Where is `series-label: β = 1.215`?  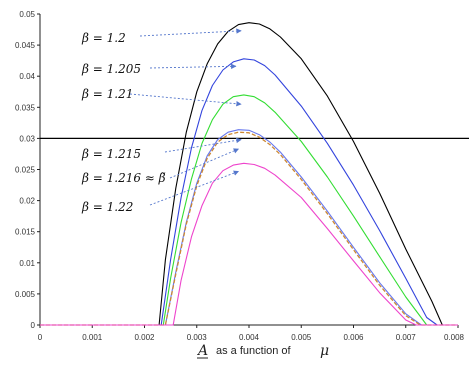 series-label: β = 1.215 is located at coordinates (111, 154).